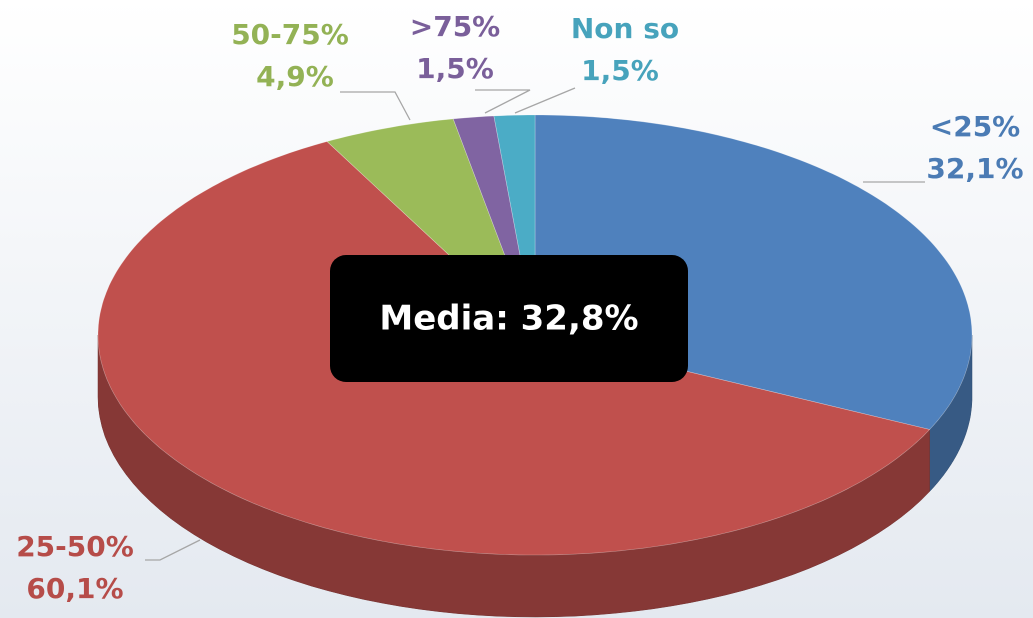 The height and width of the screenshot is (618, 1033). I want to click on slice-label: 50-75%, so click(290, 34).